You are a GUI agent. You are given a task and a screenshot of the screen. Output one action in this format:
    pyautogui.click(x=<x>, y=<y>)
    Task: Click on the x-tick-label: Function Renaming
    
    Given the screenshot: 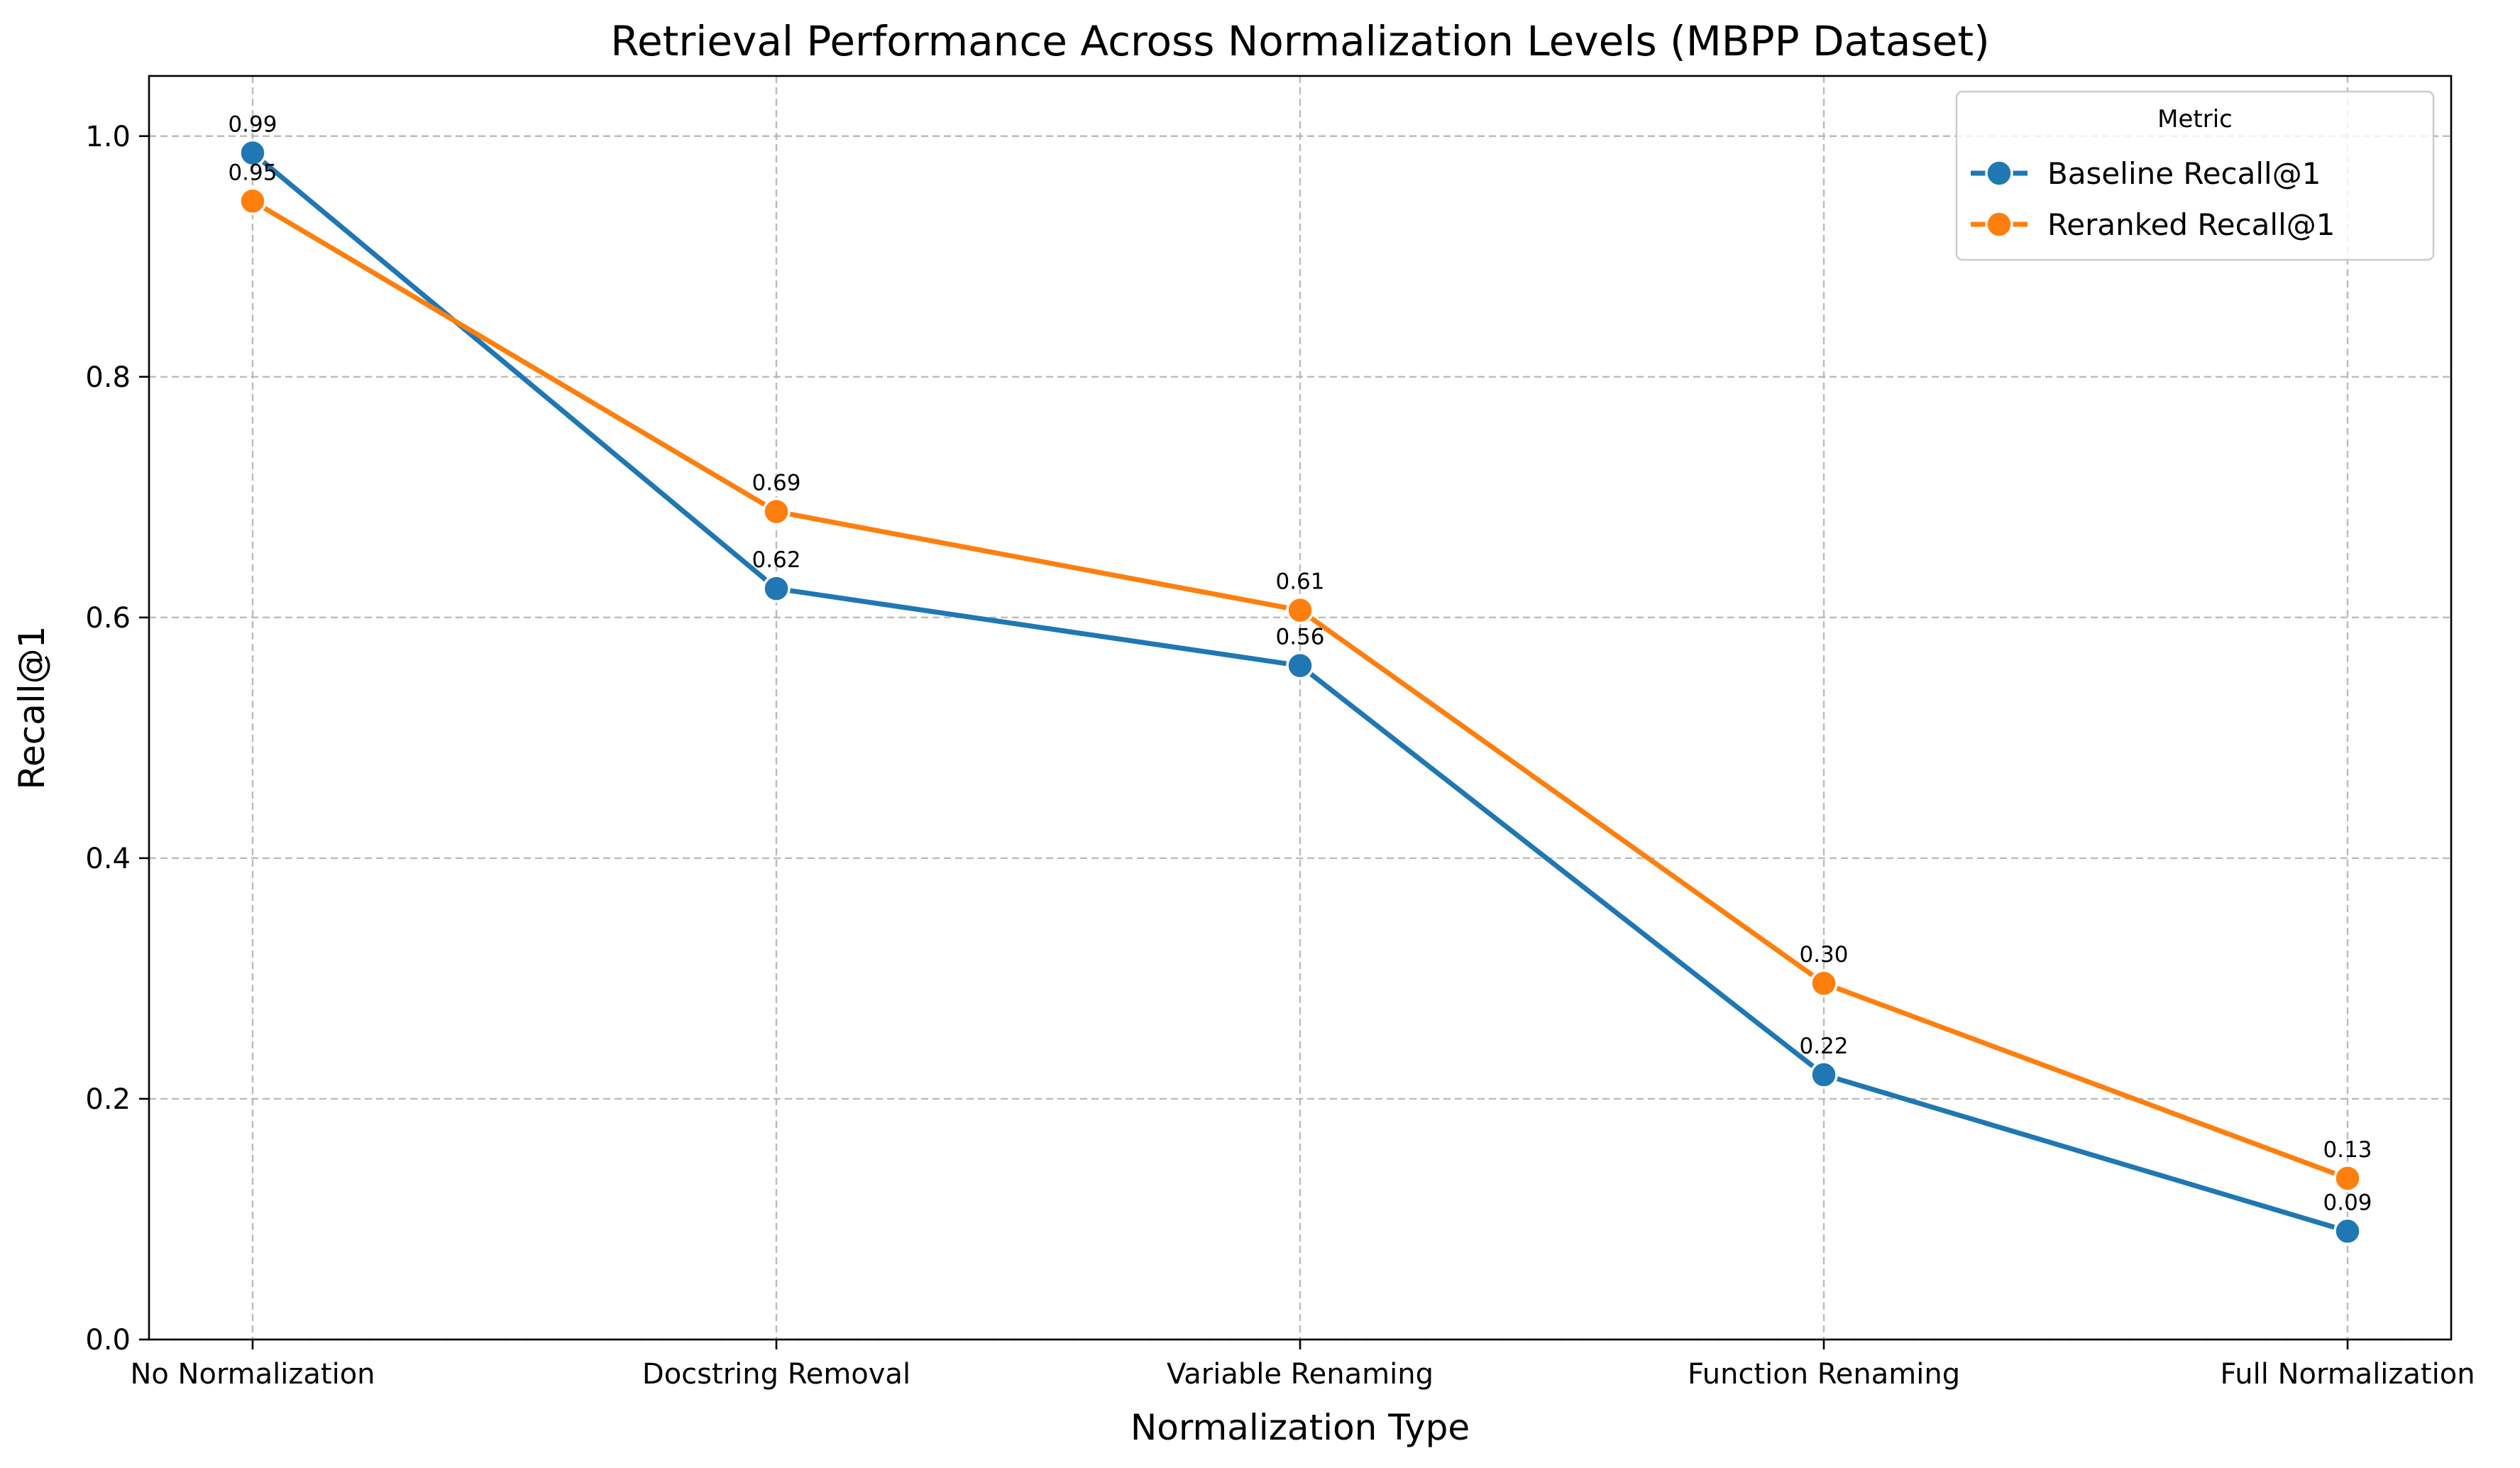 What is the action you would take?
    pyautogui.click(x=1824, y=1374)
    